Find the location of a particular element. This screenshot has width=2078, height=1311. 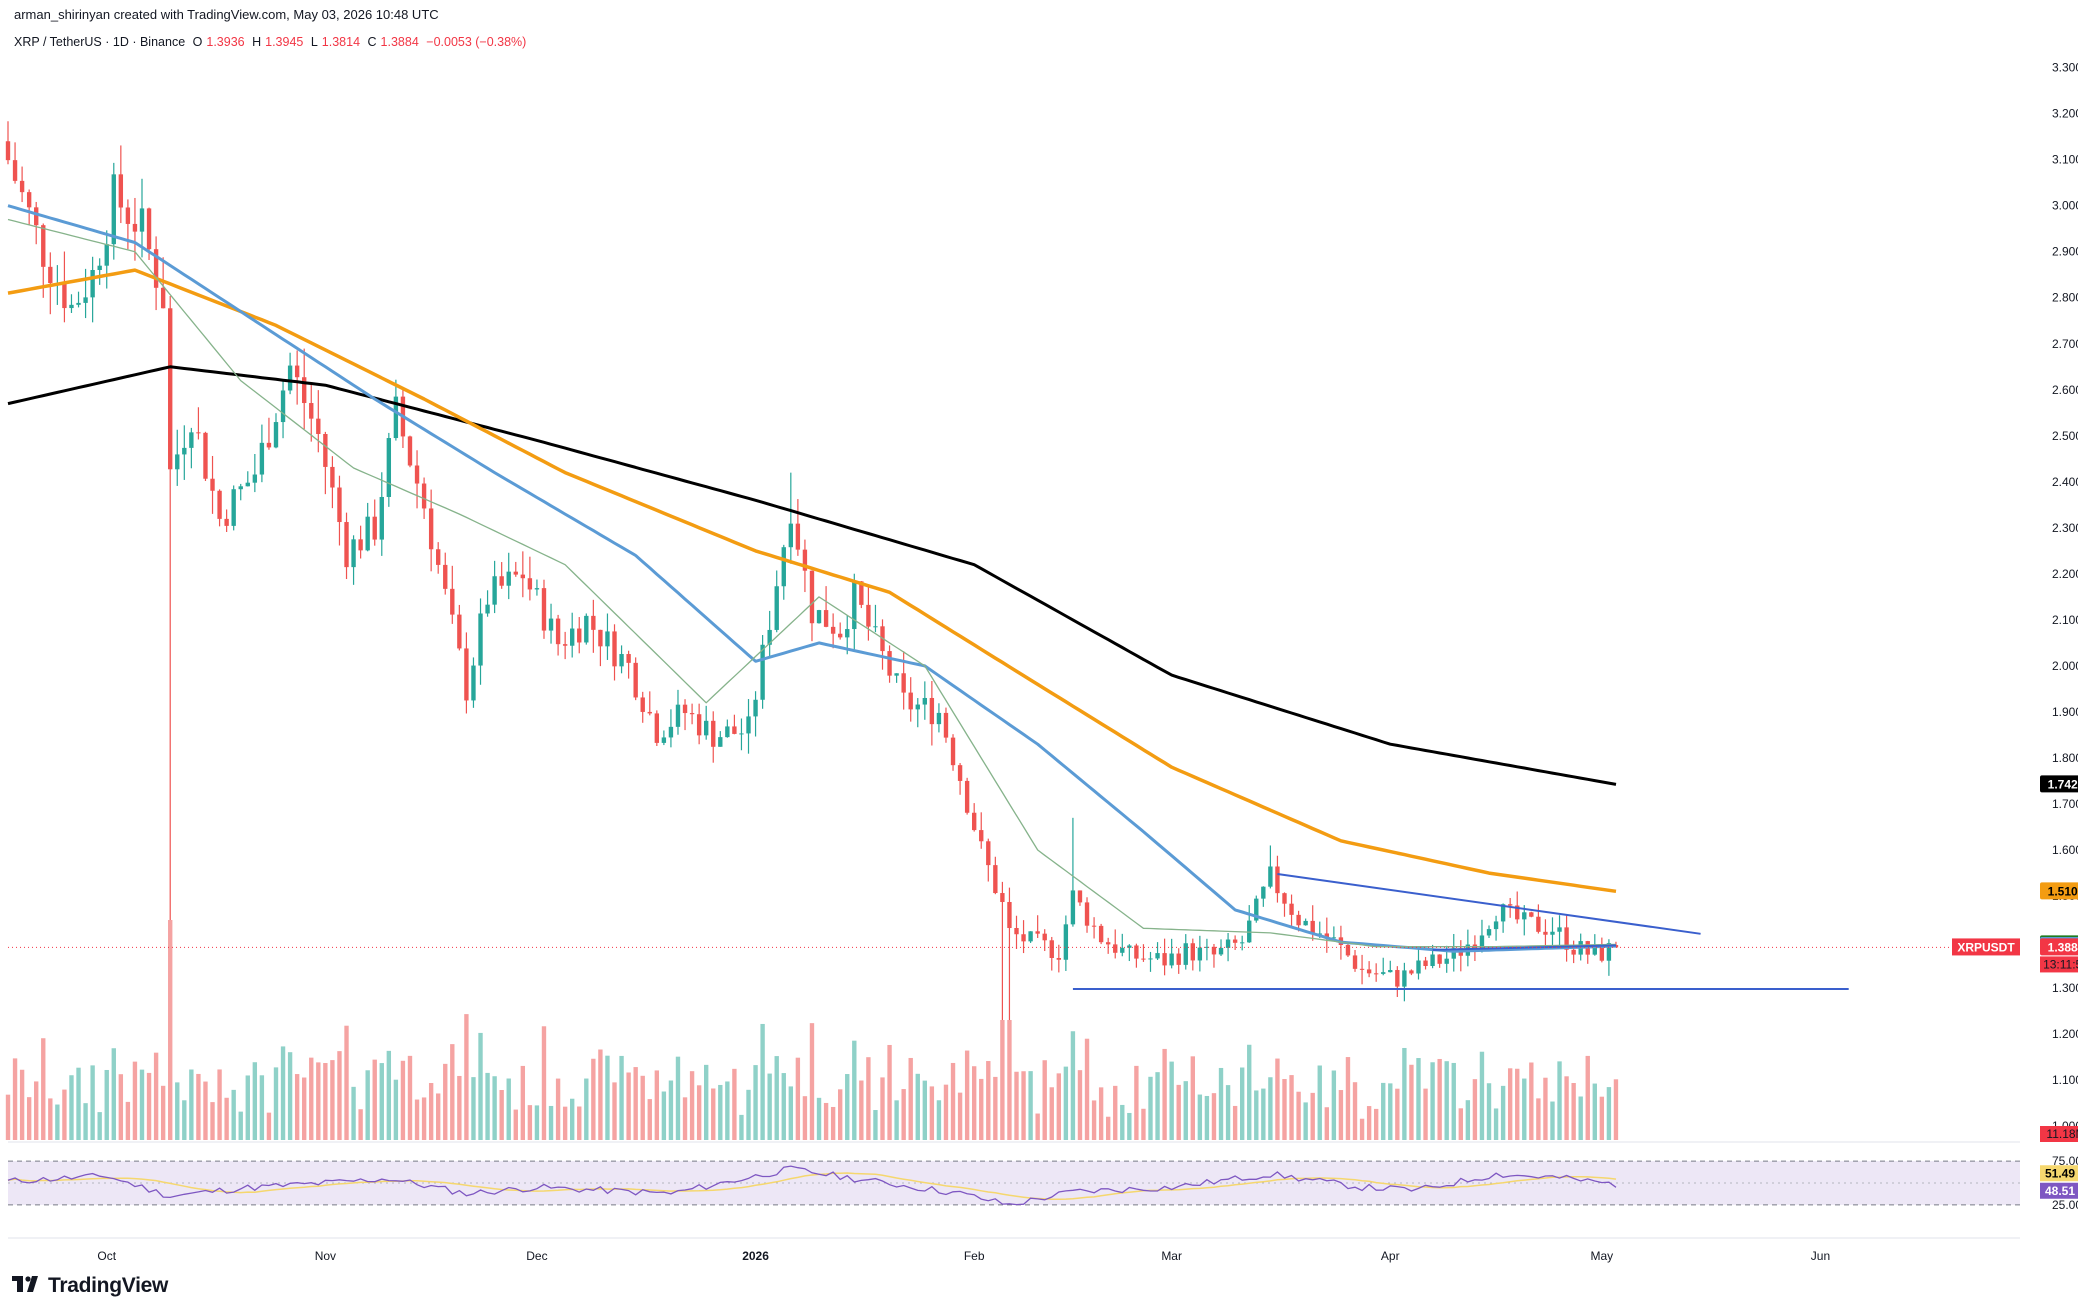

price-axis-tick: 2.4000 is located at coordinates (2065, 482).